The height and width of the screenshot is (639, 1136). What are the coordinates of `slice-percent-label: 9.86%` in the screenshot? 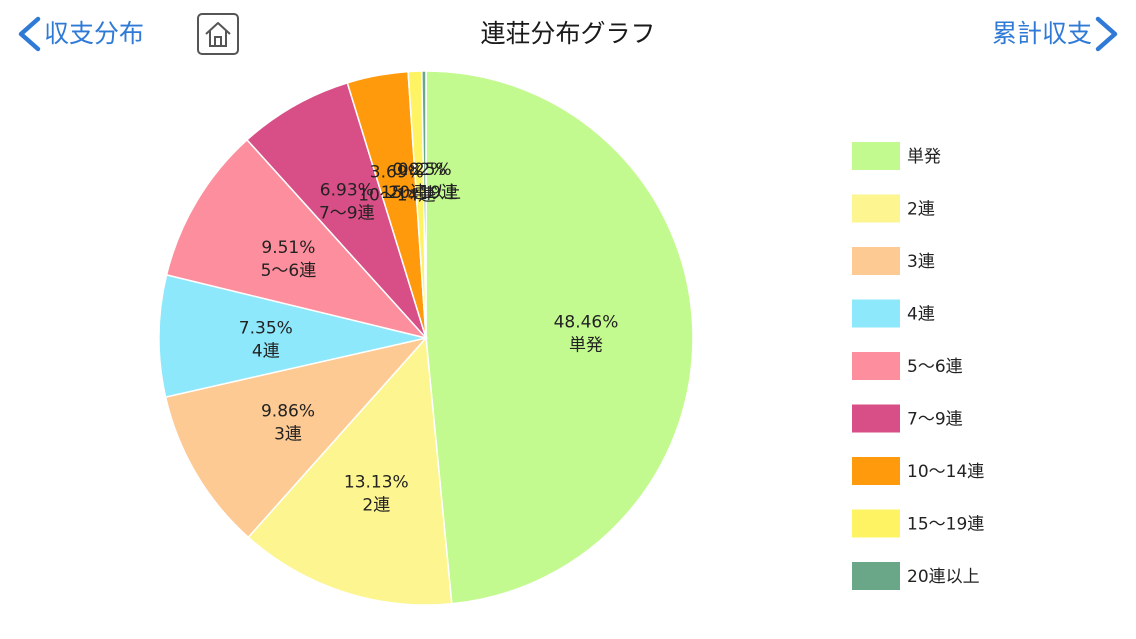 It's located at (288, 411).